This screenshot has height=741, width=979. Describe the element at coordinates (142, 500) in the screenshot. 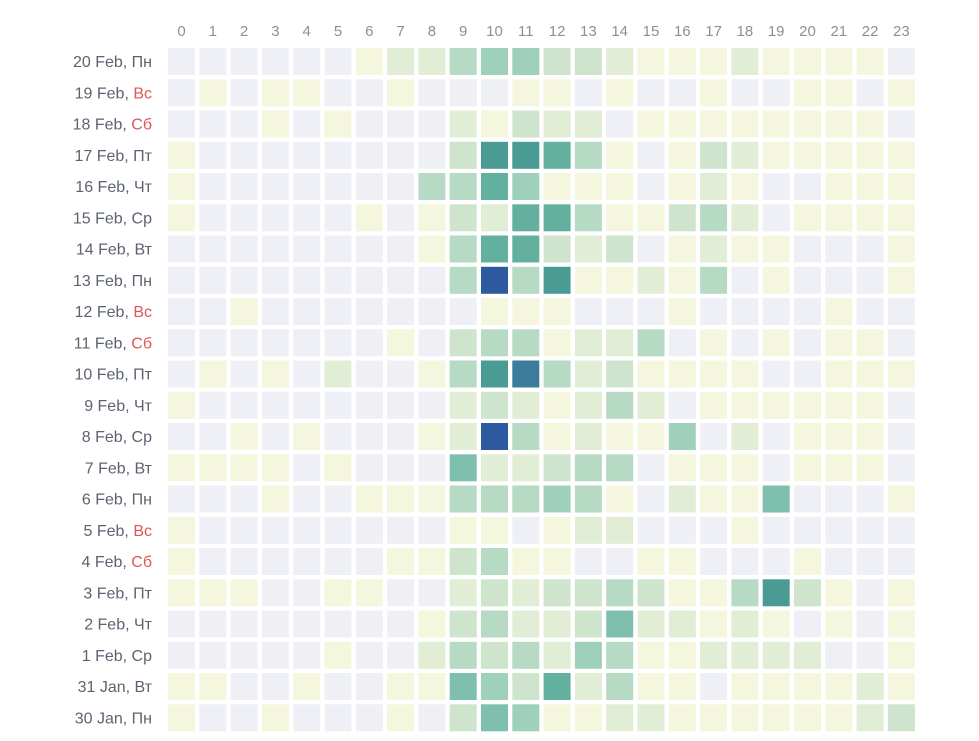

I see `row-weekday-label: Пн` at that location.